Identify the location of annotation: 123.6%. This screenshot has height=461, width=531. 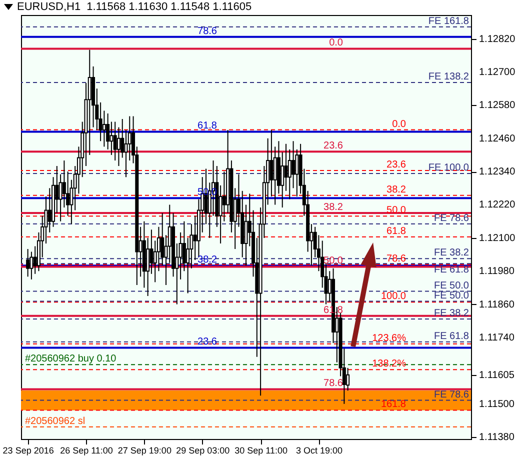
(389, 338).